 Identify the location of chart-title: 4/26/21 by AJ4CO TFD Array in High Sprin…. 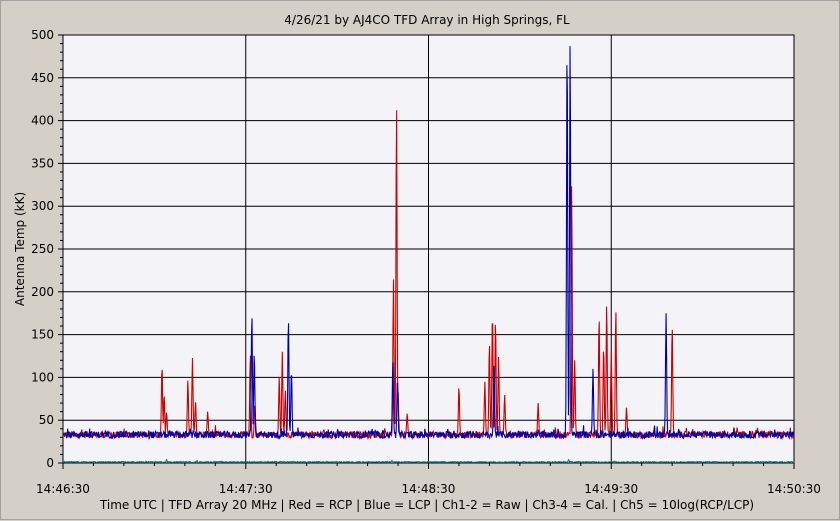
(427, 20).